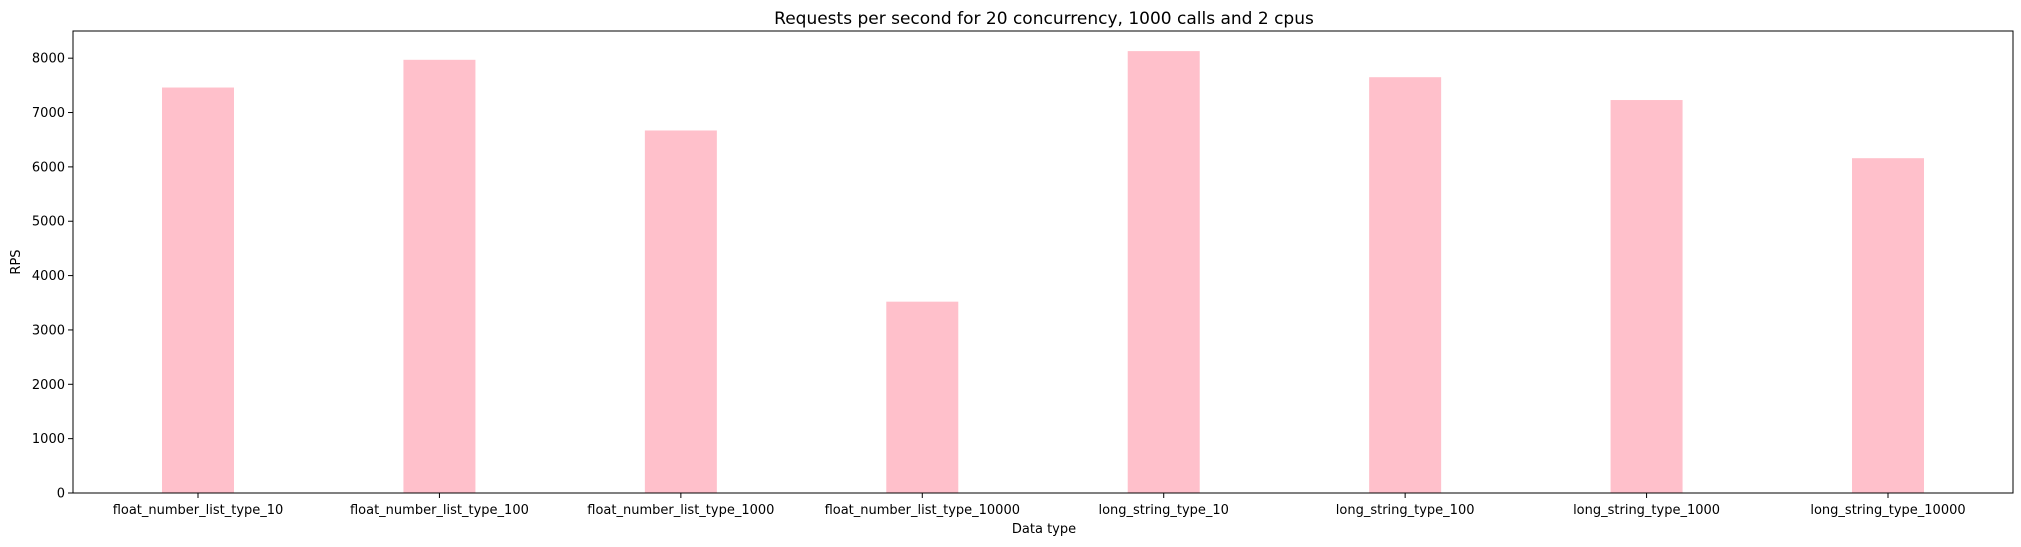 The width and height of the screenshot is (2021, 547). I want to click on y-tick-label: 1000, so click(48, 439).